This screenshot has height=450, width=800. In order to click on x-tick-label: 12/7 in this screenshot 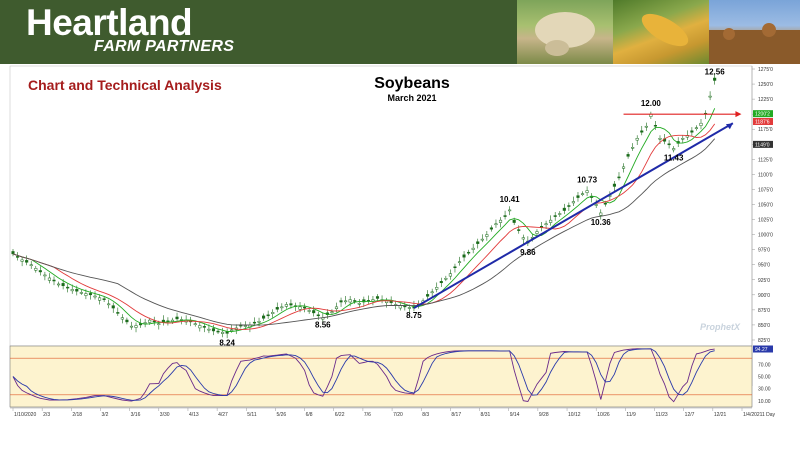, I will do `click(690, 415)`.